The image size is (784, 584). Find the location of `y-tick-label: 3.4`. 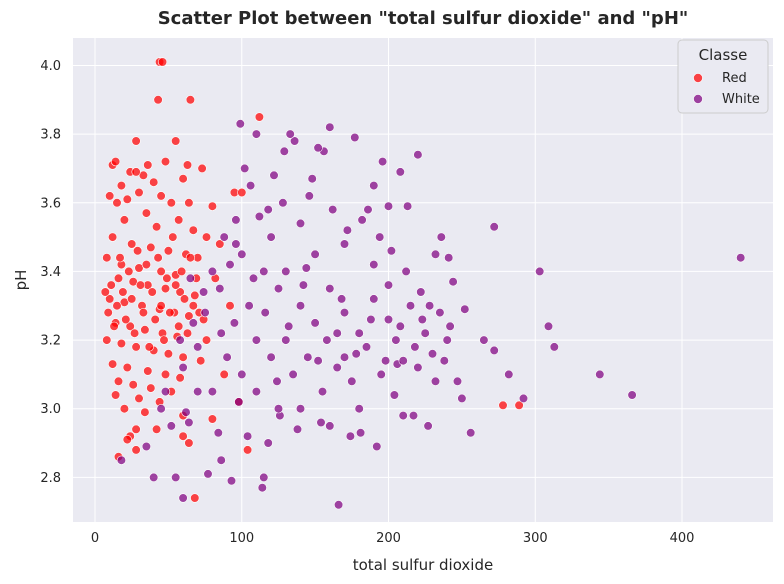

y-tick-label: 3.4 is located at coordinates (50, 272).